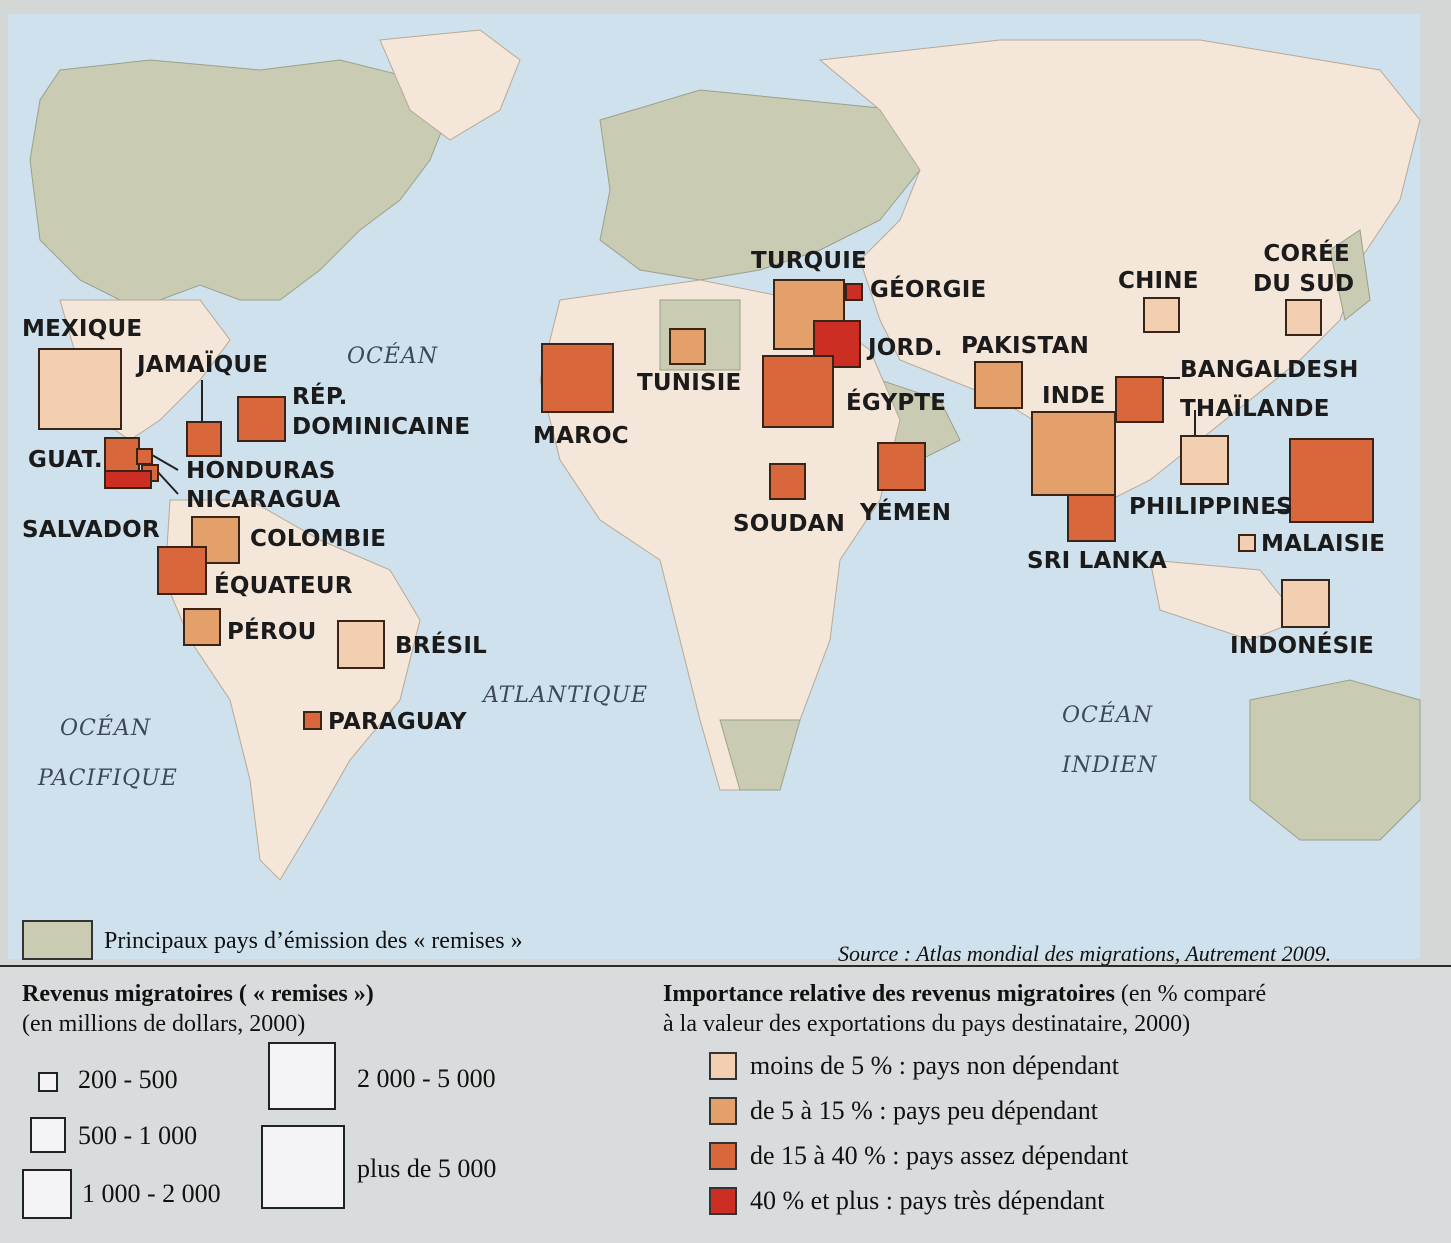  Describe the element at coordinates (198, 994) in the screenshot. I see `size-legend-title: Revenus migratoires ( « remises »)` at that location.